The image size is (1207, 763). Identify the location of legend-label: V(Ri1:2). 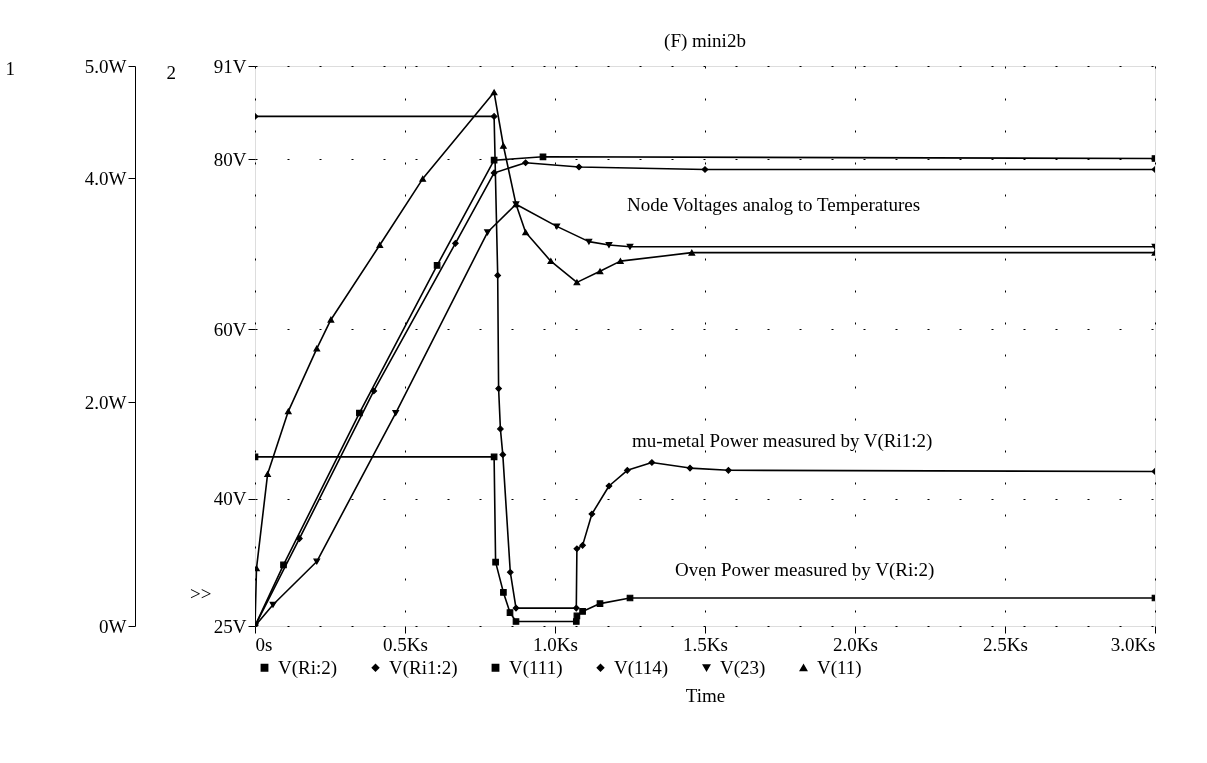
(423, 667).